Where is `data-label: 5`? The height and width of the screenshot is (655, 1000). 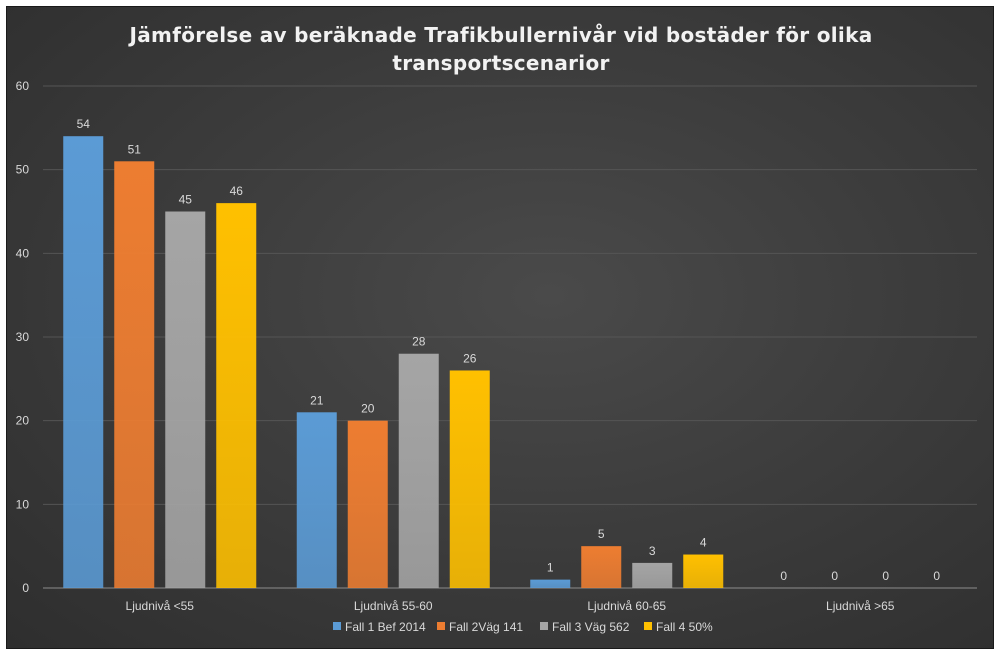 data-label: 5 is located at coordinates (601, 534).